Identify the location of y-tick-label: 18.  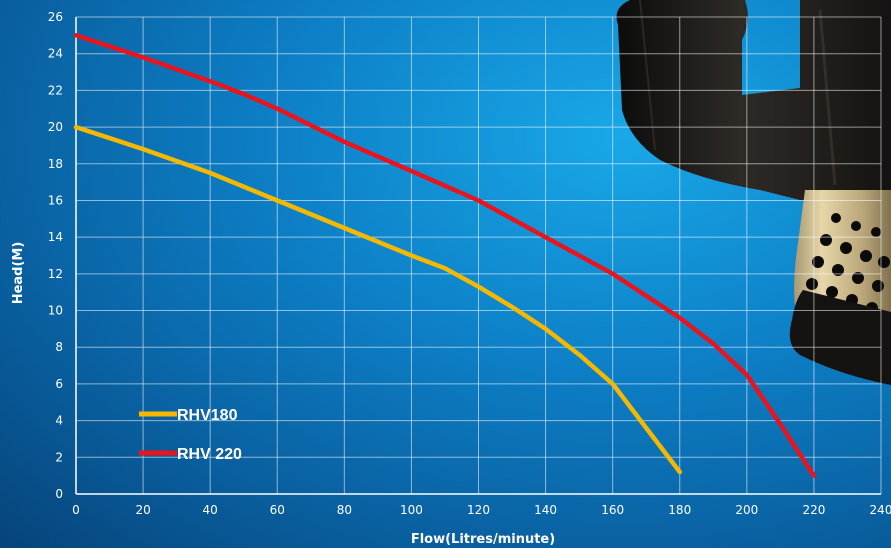
(55, 164).